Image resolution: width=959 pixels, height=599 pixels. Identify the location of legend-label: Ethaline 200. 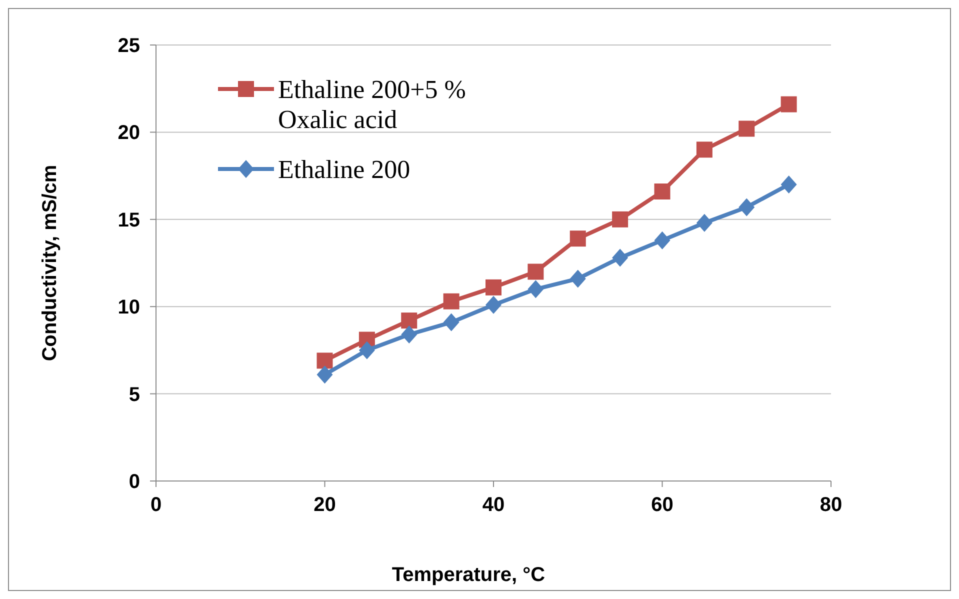
(344, 169).